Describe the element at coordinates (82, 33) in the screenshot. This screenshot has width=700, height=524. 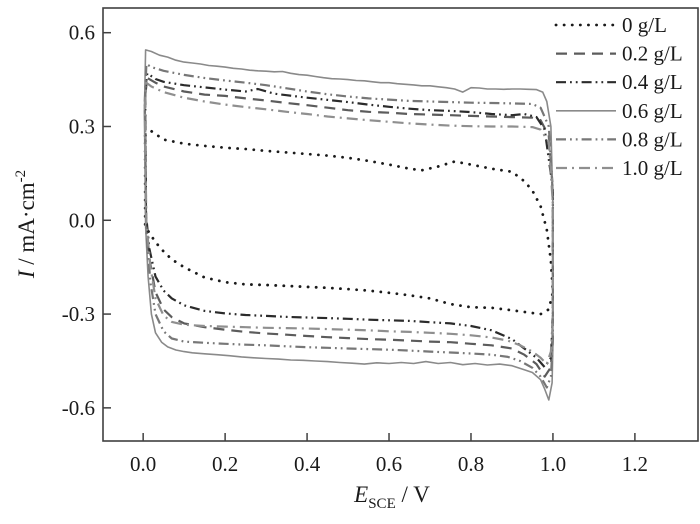
I see `y-tick-label: 0.6` at that location.